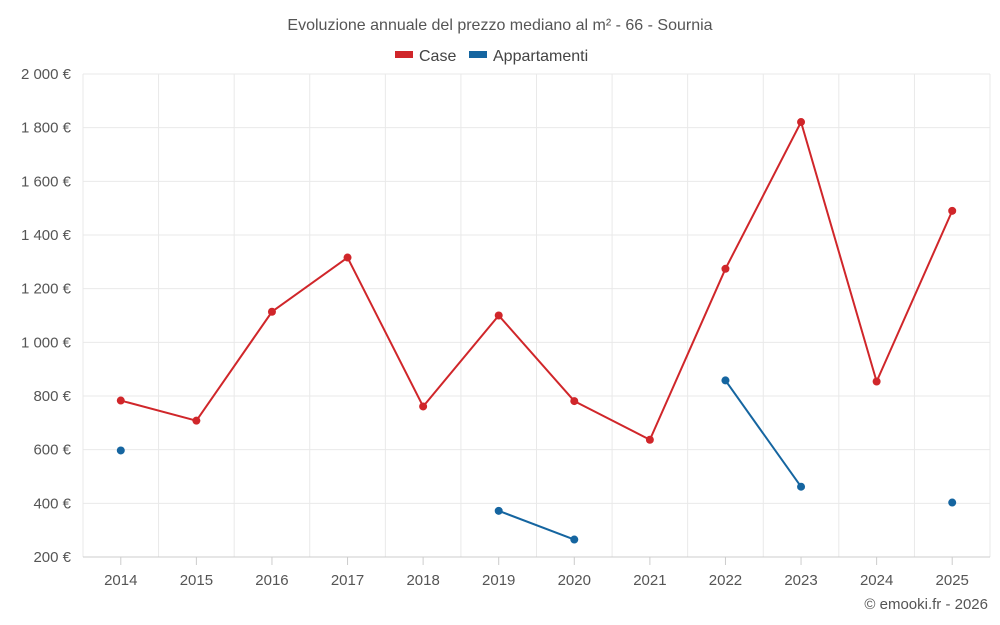 This screenshot has width=1000, height=625. I want to click on data-point-appartamenti-2023, so click(801, 486).